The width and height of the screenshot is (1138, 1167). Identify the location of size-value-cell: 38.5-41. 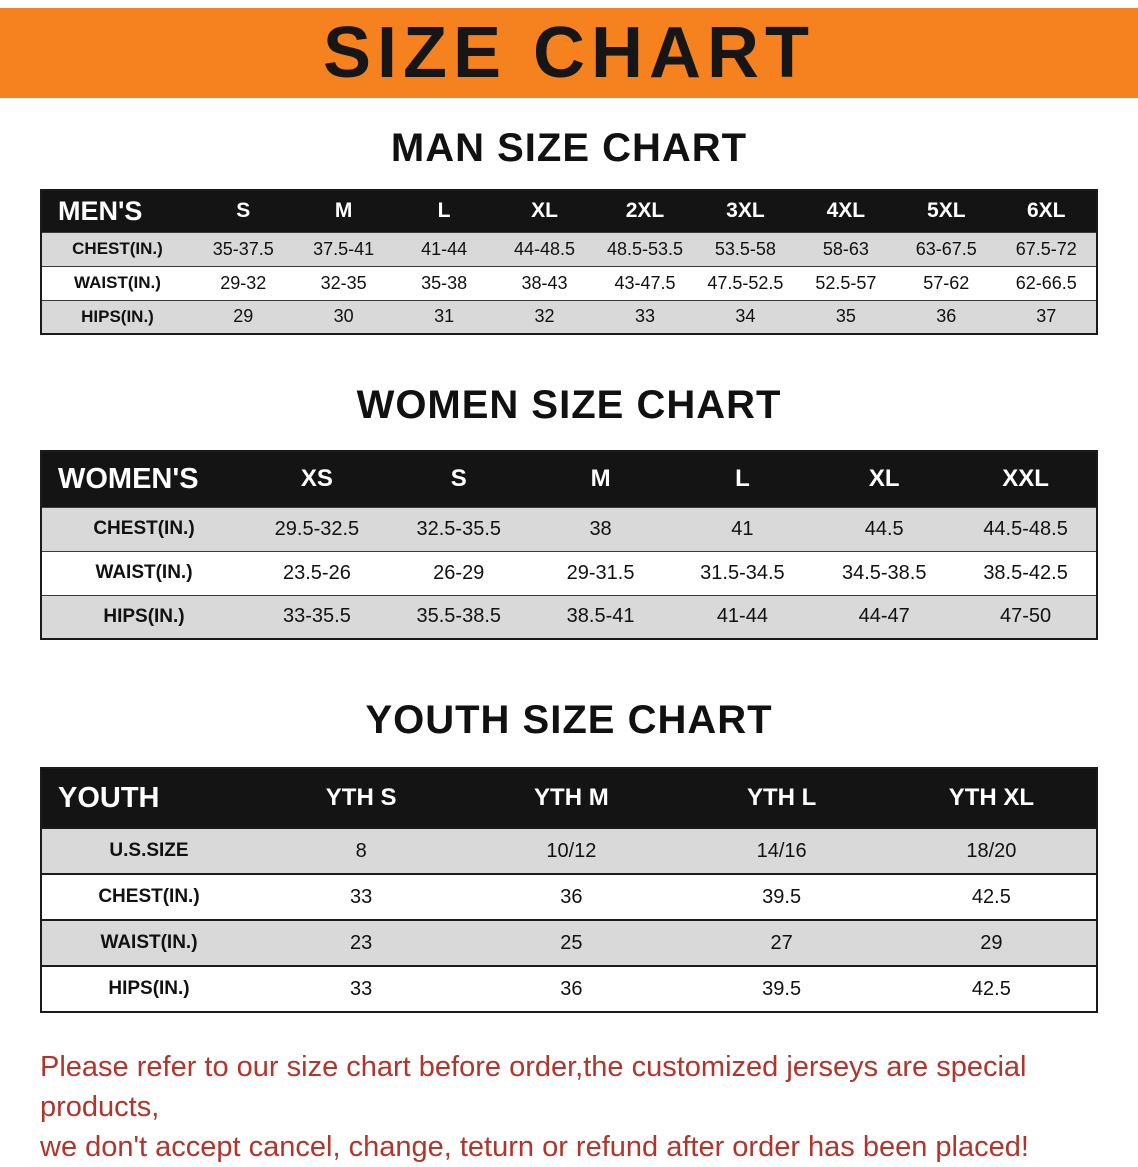
(600, 616).